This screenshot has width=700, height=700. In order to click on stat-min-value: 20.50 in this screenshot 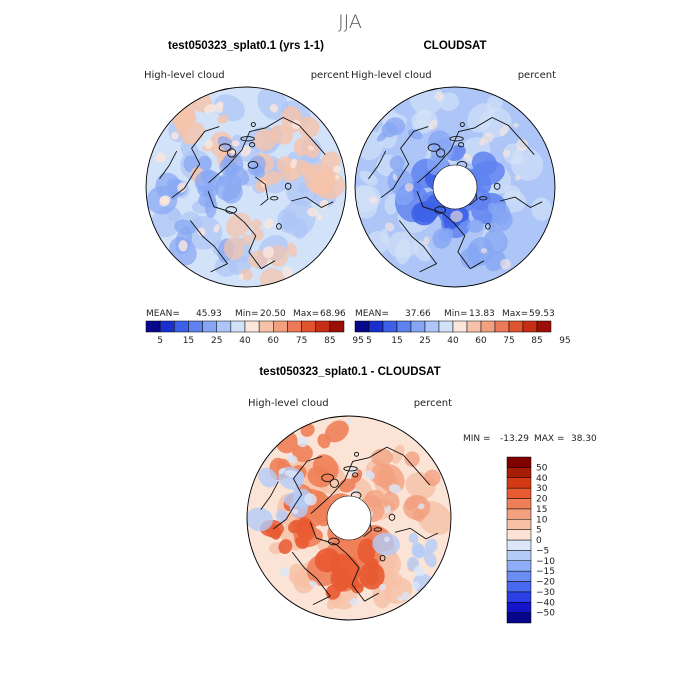, I will do `click(273, 314)`.